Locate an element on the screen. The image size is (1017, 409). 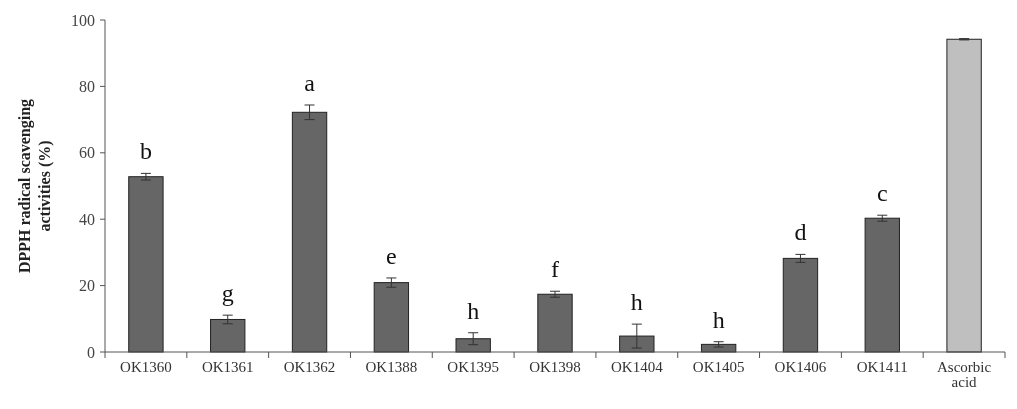
annotation: e is located at coordinates (391, 255).